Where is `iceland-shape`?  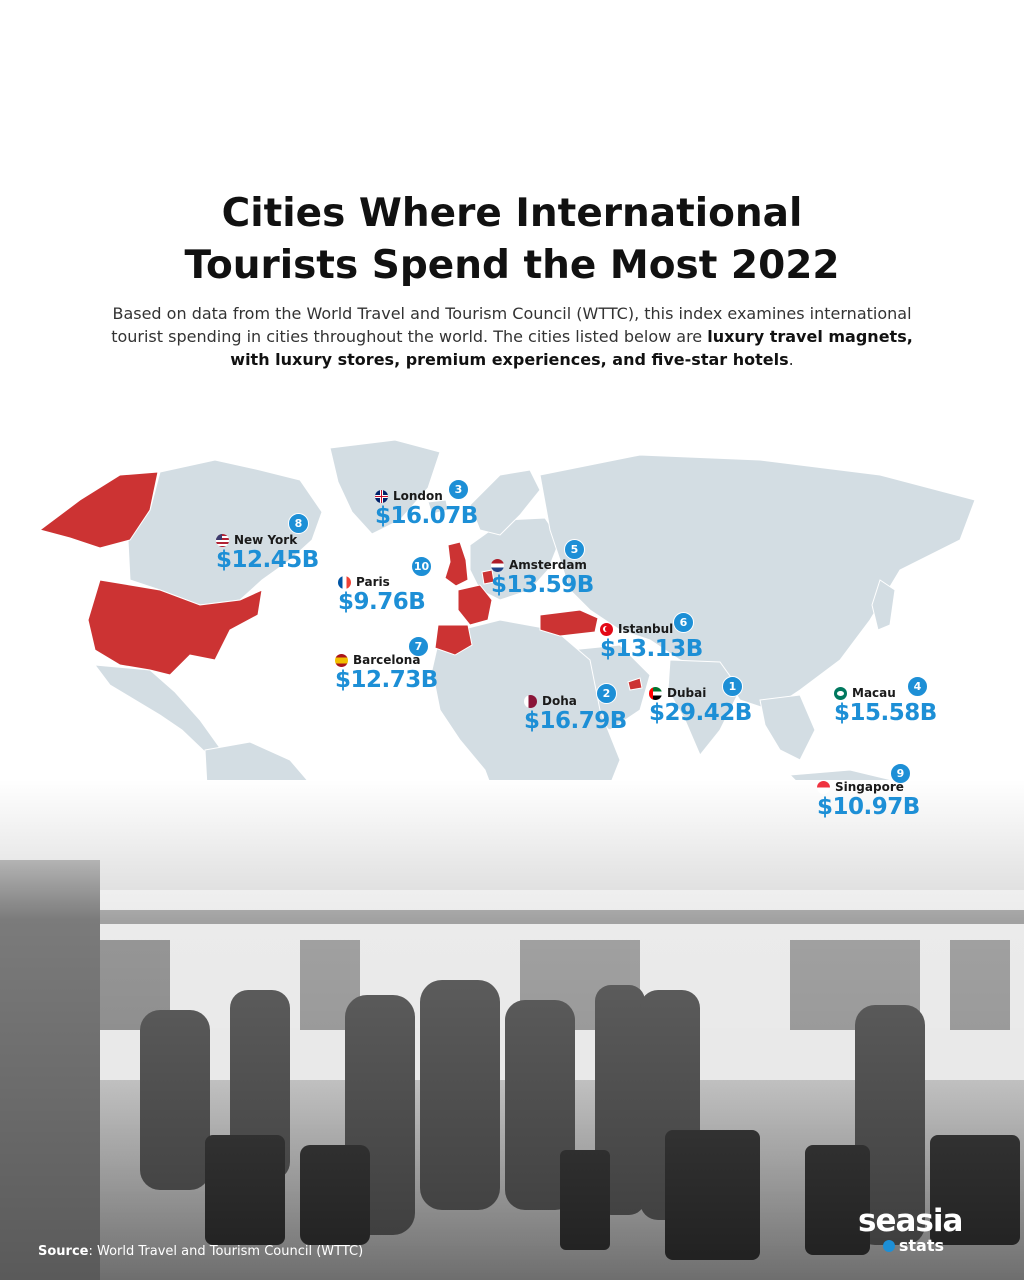
iceland-shape is located at coordinates (438, 507).